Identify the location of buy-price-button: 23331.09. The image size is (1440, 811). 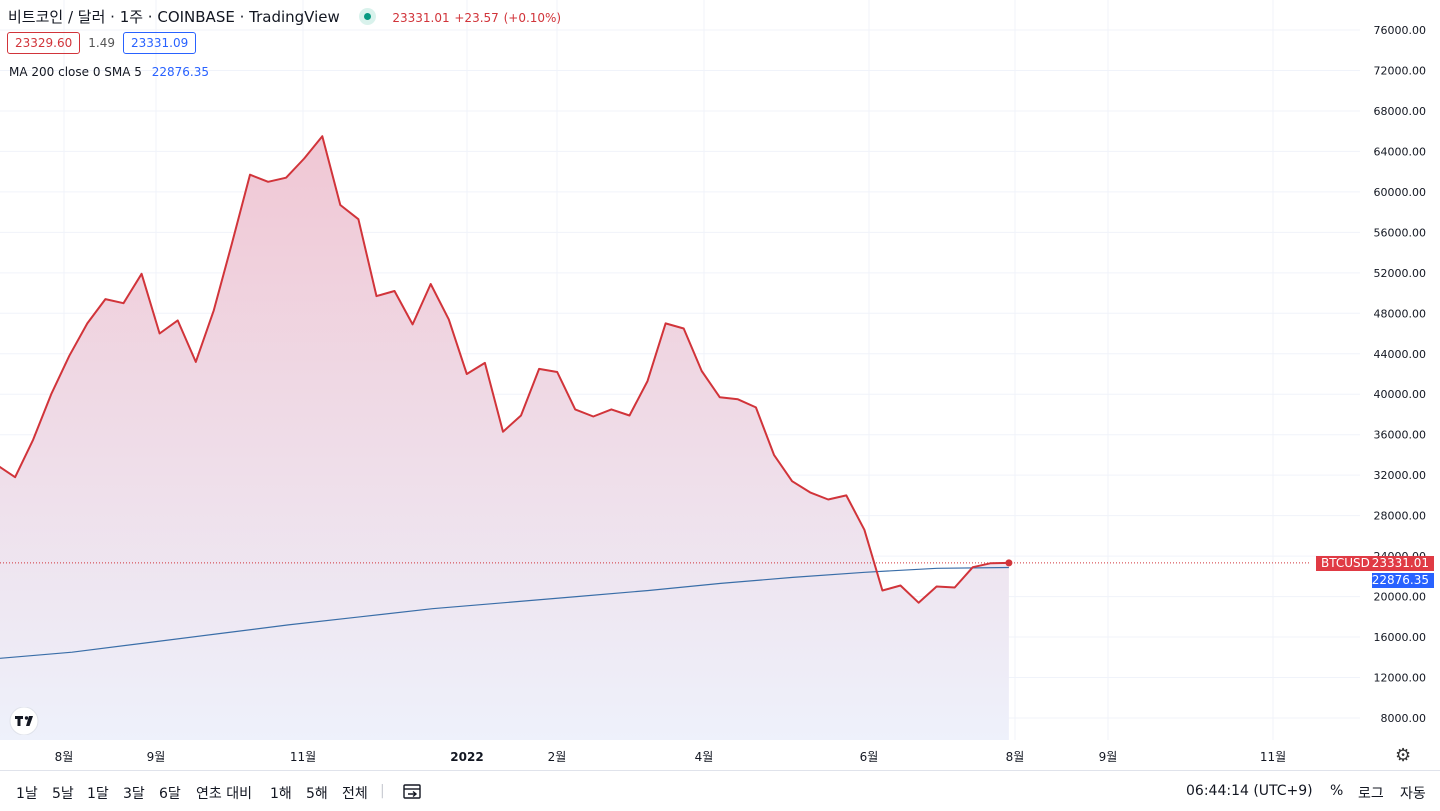
(159, 43).